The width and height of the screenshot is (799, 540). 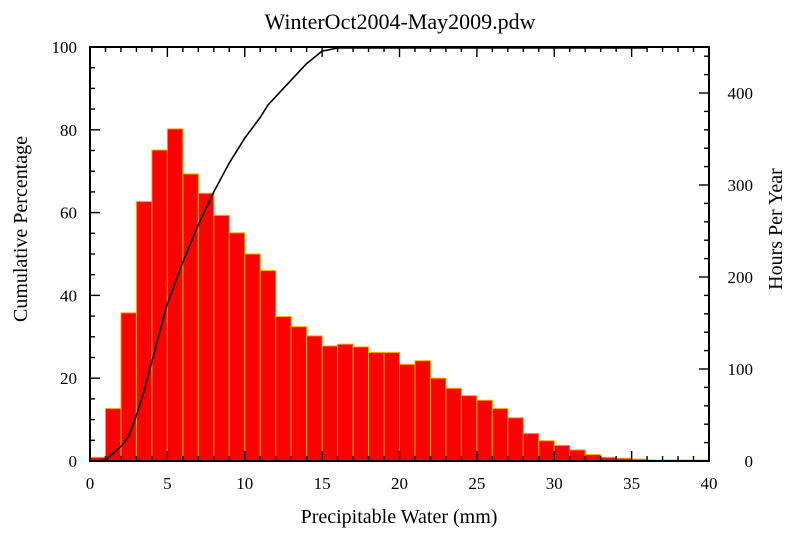 What do you see at coordinates (73, 461) in the screenshot?
I see `y-left-tick-label: 0` at bounding box center [73, 461].